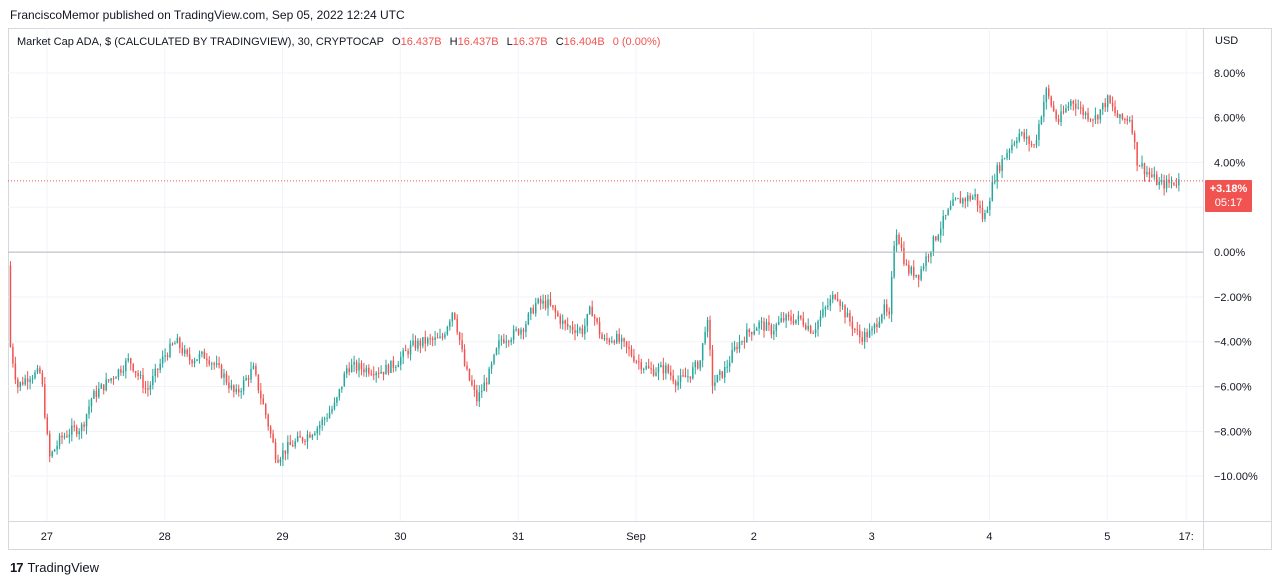 This screenshot has width=1280, height=585. Describe the element at coordinates (1233, 432) in the screenshot. I see `price-tick-label: −8.00%` at that location.